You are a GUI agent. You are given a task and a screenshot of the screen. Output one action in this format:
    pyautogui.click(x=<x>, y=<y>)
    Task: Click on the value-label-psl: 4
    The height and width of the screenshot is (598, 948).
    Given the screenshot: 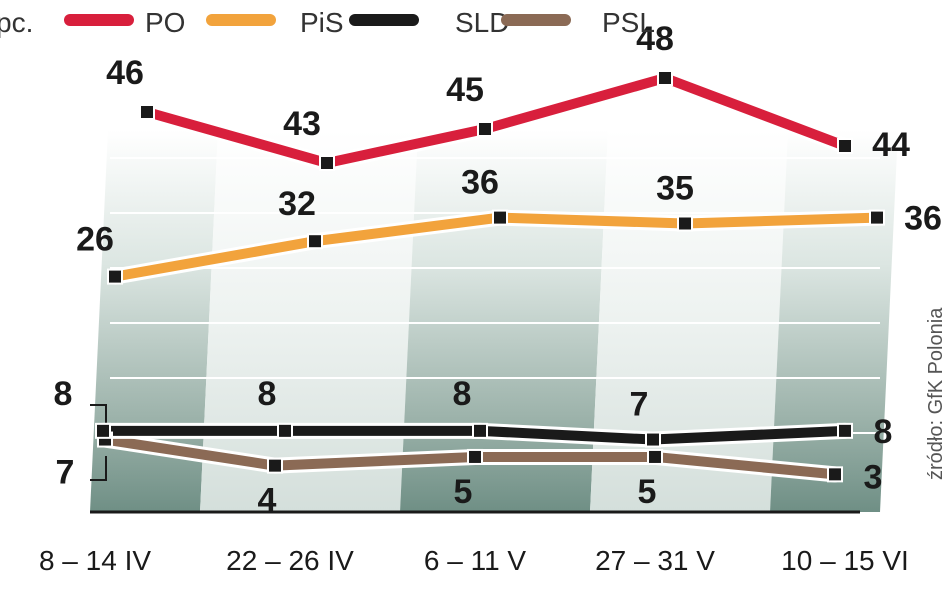 What is the action you would take?
    pyautogui.click(x=267, y=501)
    